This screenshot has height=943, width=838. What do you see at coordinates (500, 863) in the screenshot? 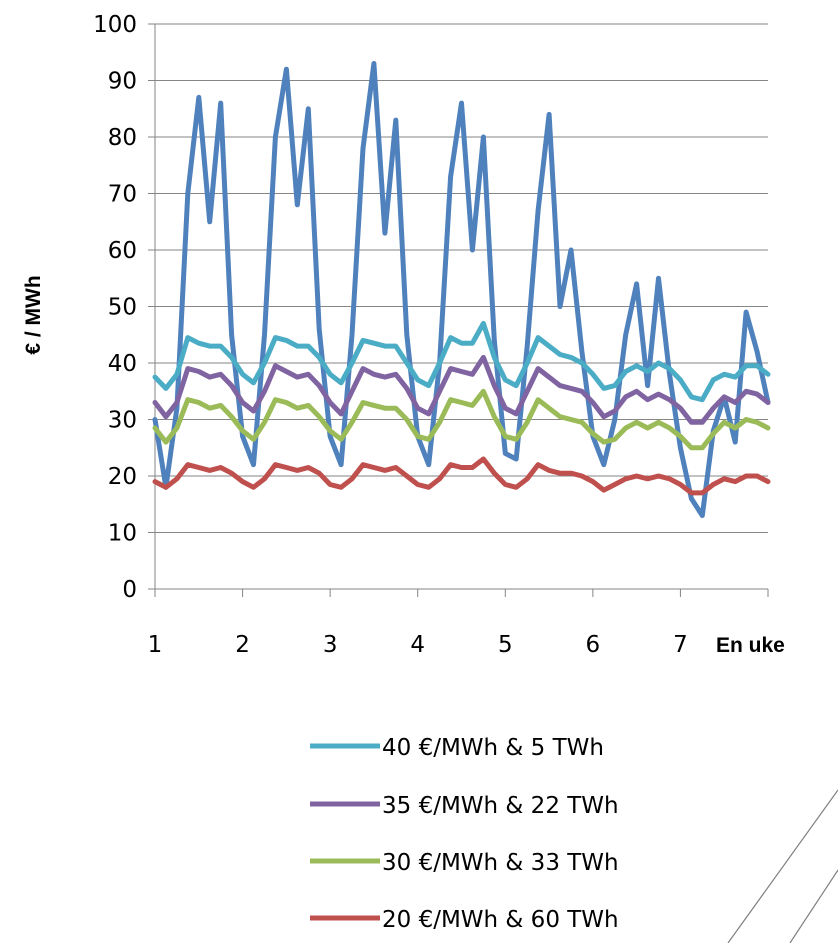
I see `legend-label: 30 €/MWh & 33 TWh` at bounding box center [500, 863].